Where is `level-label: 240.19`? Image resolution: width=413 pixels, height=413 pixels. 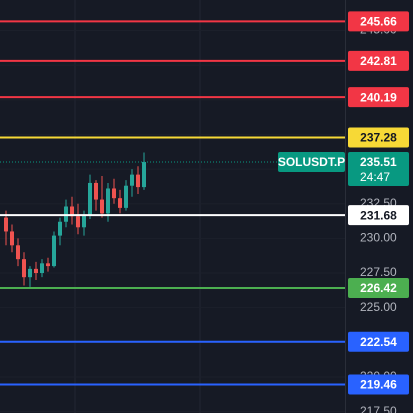 level-label: 240.19 is located at coordinates (378, 97).